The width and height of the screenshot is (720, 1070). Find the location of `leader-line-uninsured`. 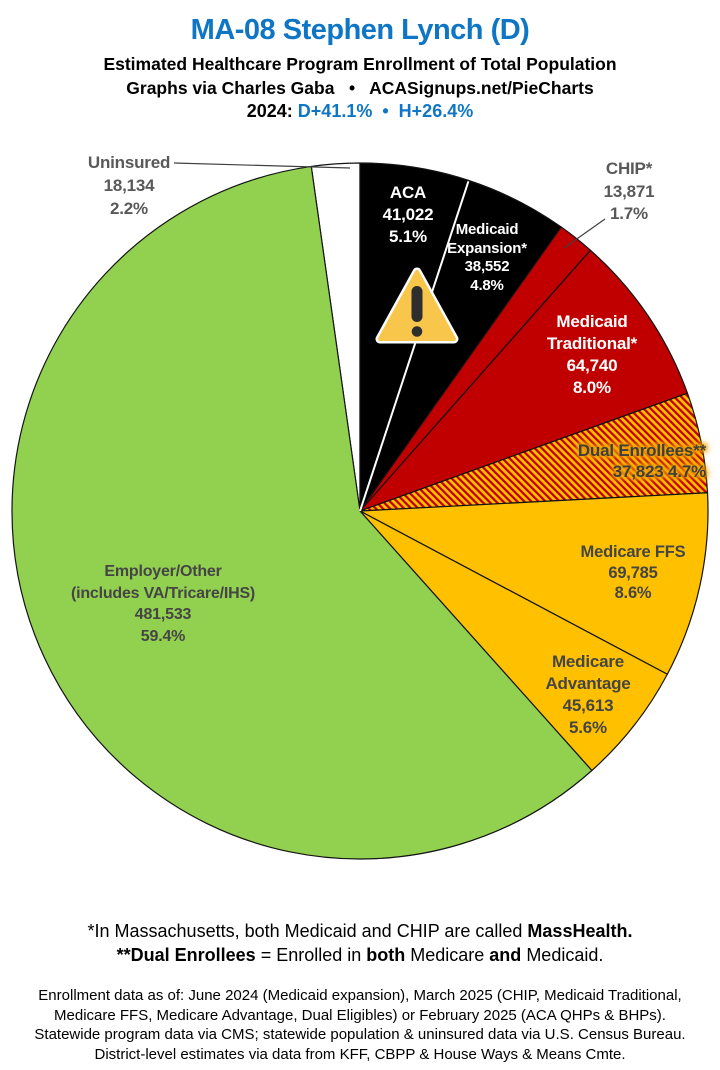

leader-line-uninsured is located at coordinates (262, 165).